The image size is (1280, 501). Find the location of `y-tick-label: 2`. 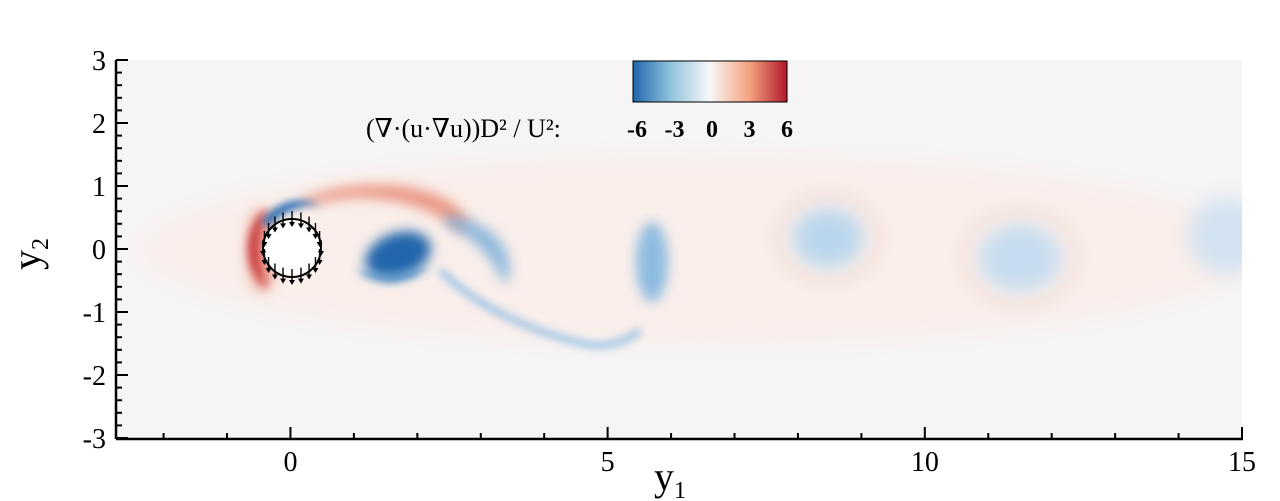

y-tick-label: 2 is located at coordinates (99, 124).